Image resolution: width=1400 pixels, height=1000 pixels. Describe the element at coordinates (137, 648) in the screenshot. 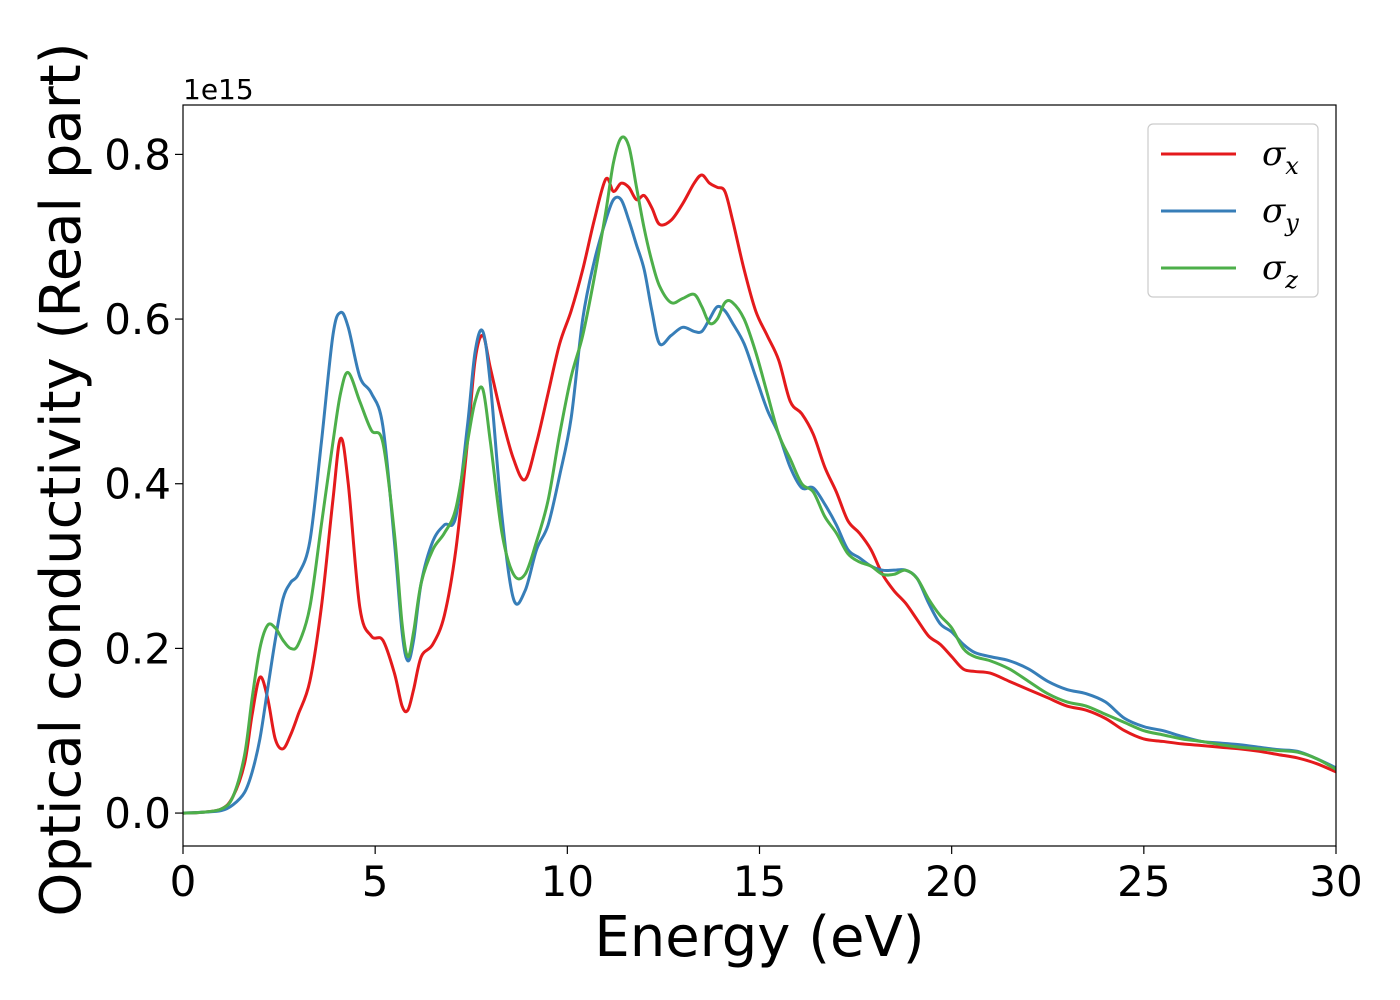

I see `y-tick-label: 0.2` at that location.